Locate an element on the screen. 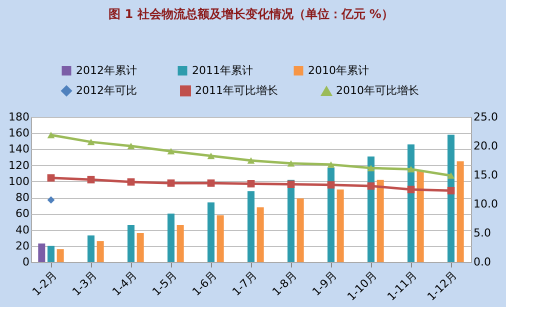 The image size is (560, 328). x-tick-label: 1-5月 is located at coordinates (165, 283).